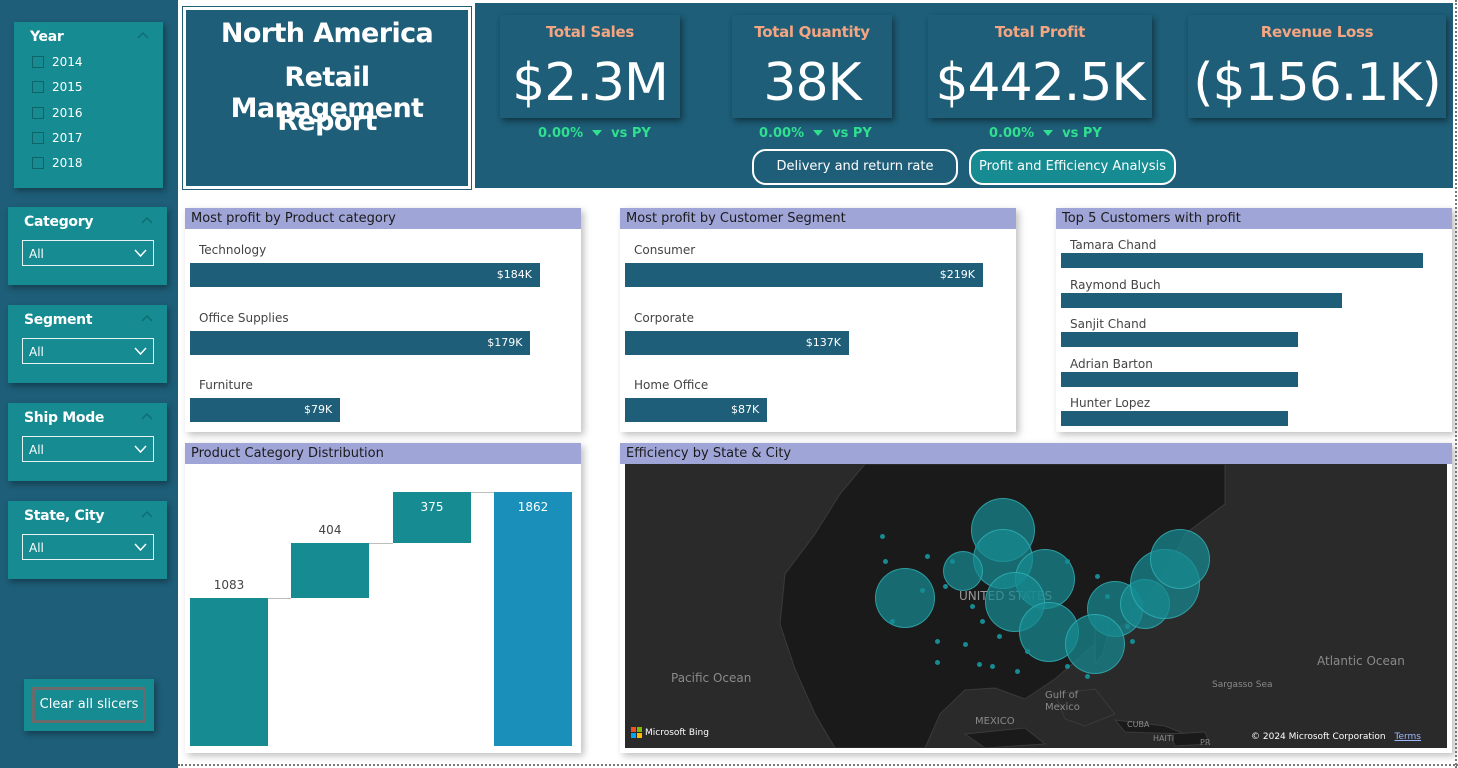 The height and width of the screenshot is (768, 1458). What do you see at coordinates (57, 113) in the screenshot?
I see `year-option-2016: 2016` at bounding box center [57, 113].